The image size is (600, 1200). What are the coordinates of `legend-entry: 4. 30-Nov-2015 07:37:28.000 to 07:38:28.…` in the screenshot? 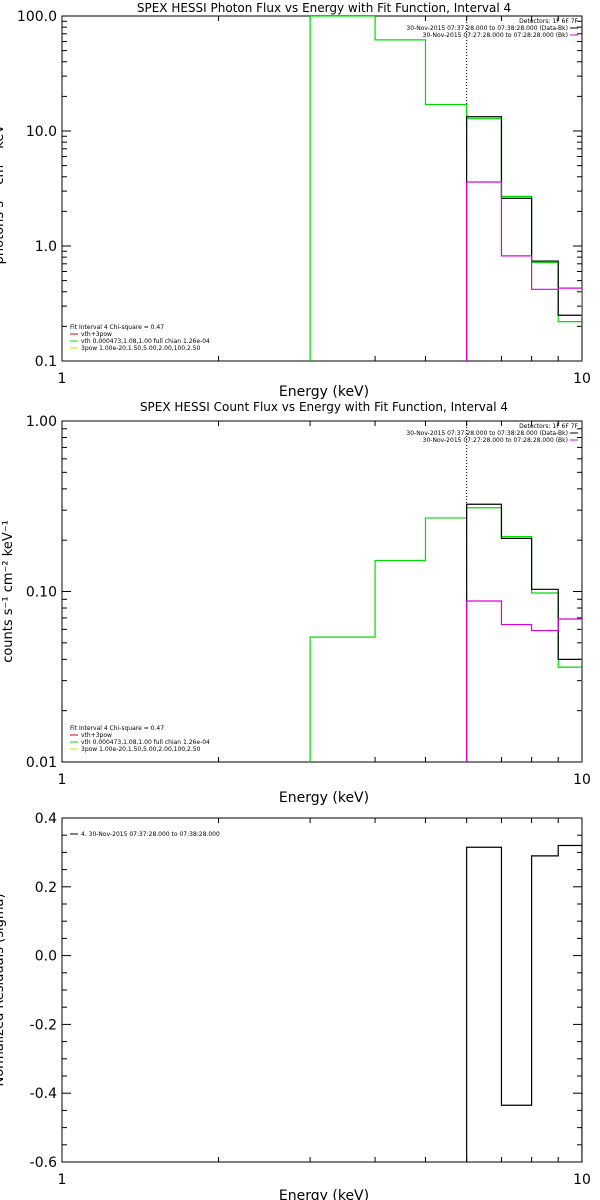 It's located at (150, 834).